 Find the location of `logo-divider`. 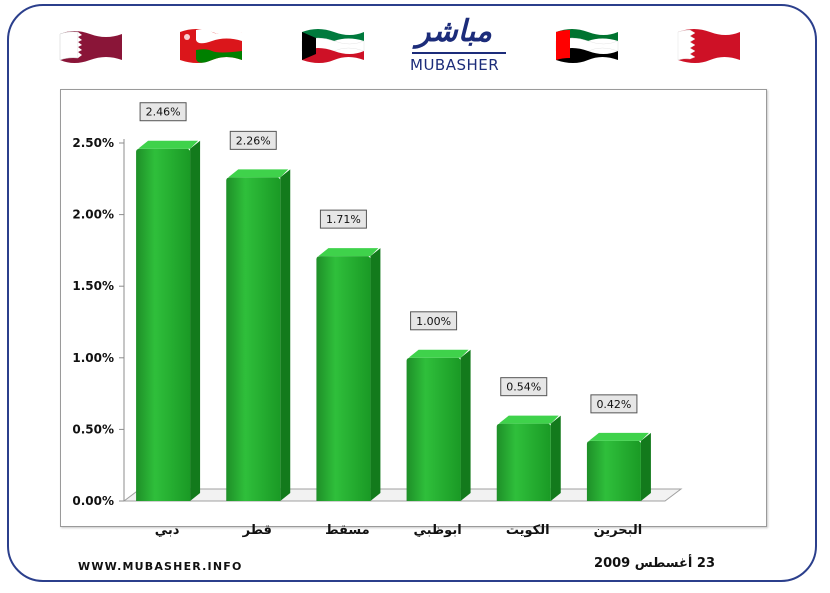

logo-divider is located at coordinates (459, 53).